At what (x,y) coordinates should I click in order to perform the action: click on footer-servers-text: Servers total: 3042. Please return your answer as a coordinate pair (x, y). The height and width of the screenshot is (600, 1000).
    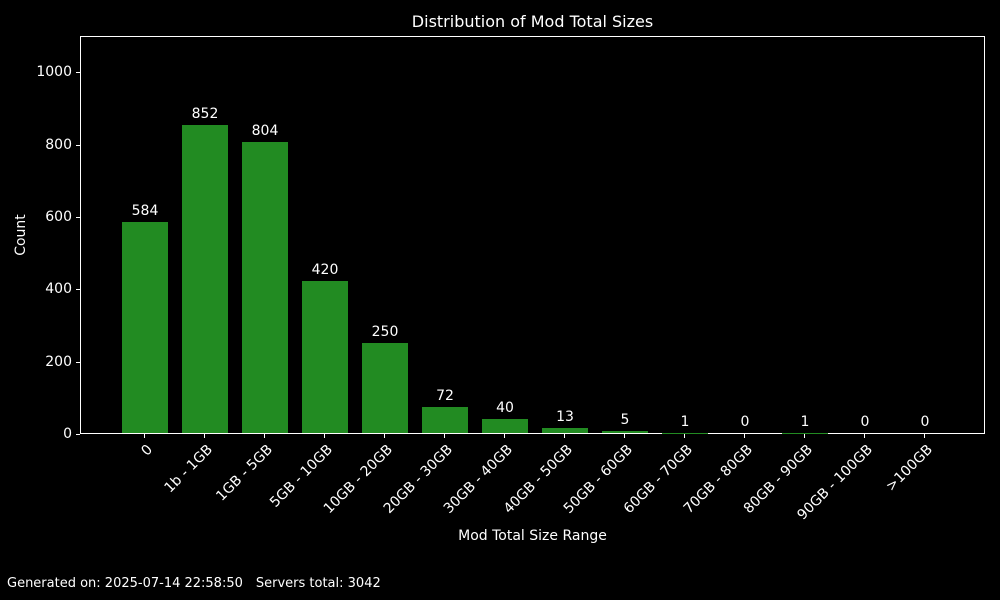
    Looking at the image, I should click on (318, 583).